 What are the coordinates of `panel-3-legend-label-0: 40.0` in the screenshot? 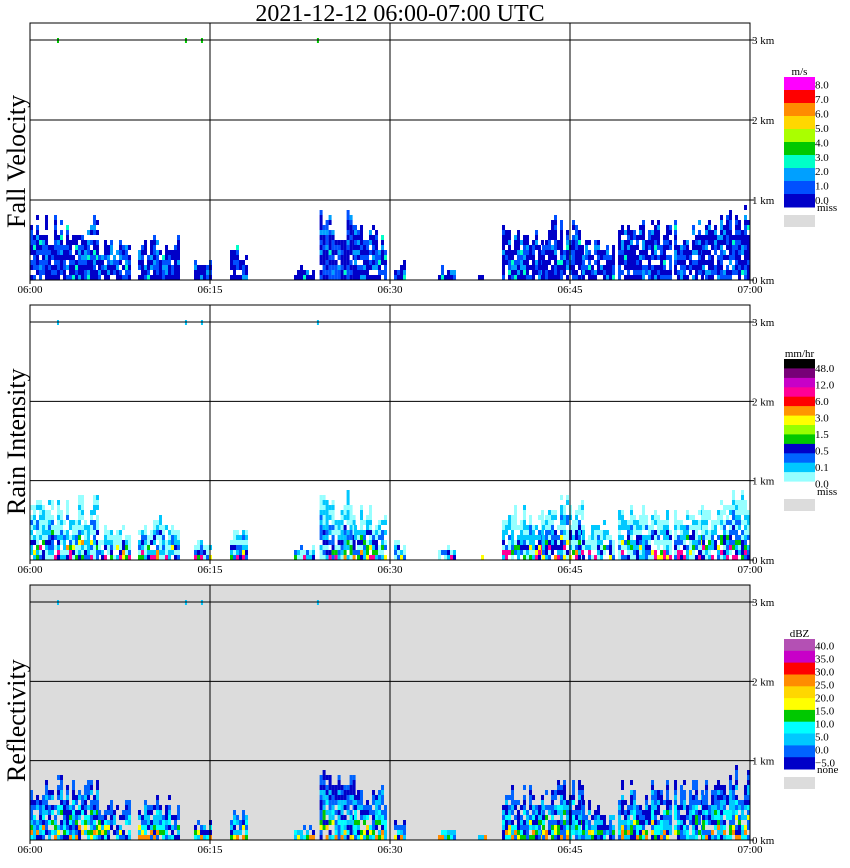 It's located at (825, 646).